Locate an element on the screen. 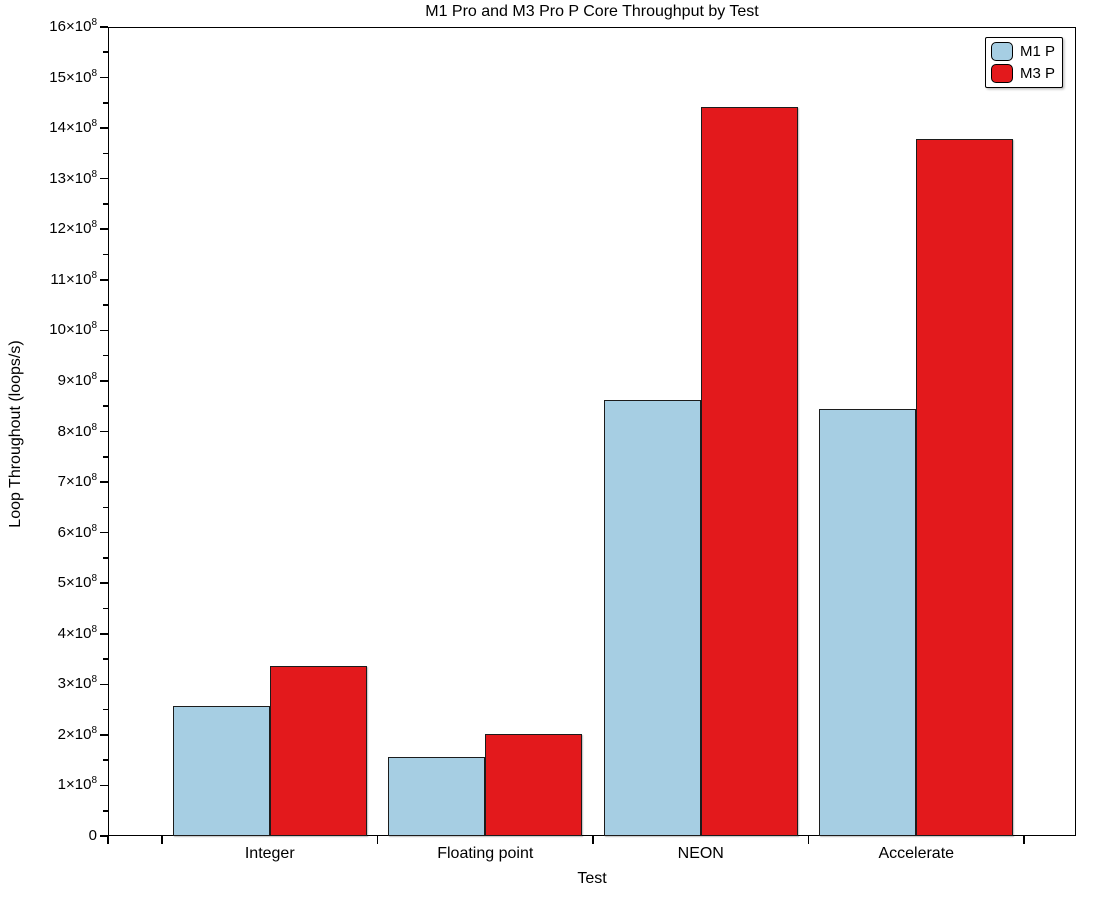 Image resolution: width=1100 pixels, height=899 pixels. legend: M1 P M3 P is located at coordinates (1024, 62).